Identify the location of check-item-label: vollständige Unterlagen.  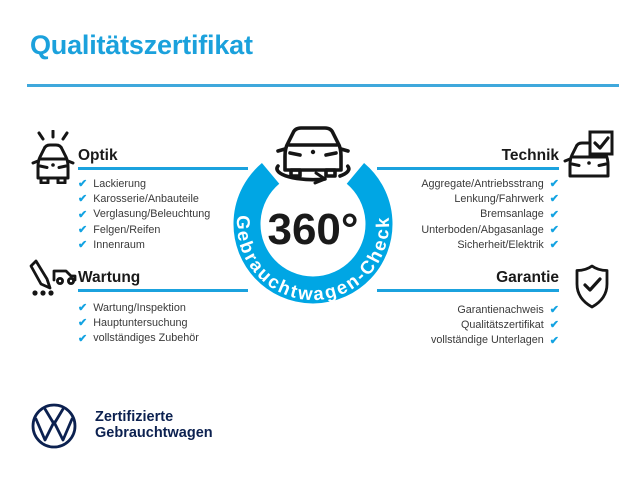
(487, 340).